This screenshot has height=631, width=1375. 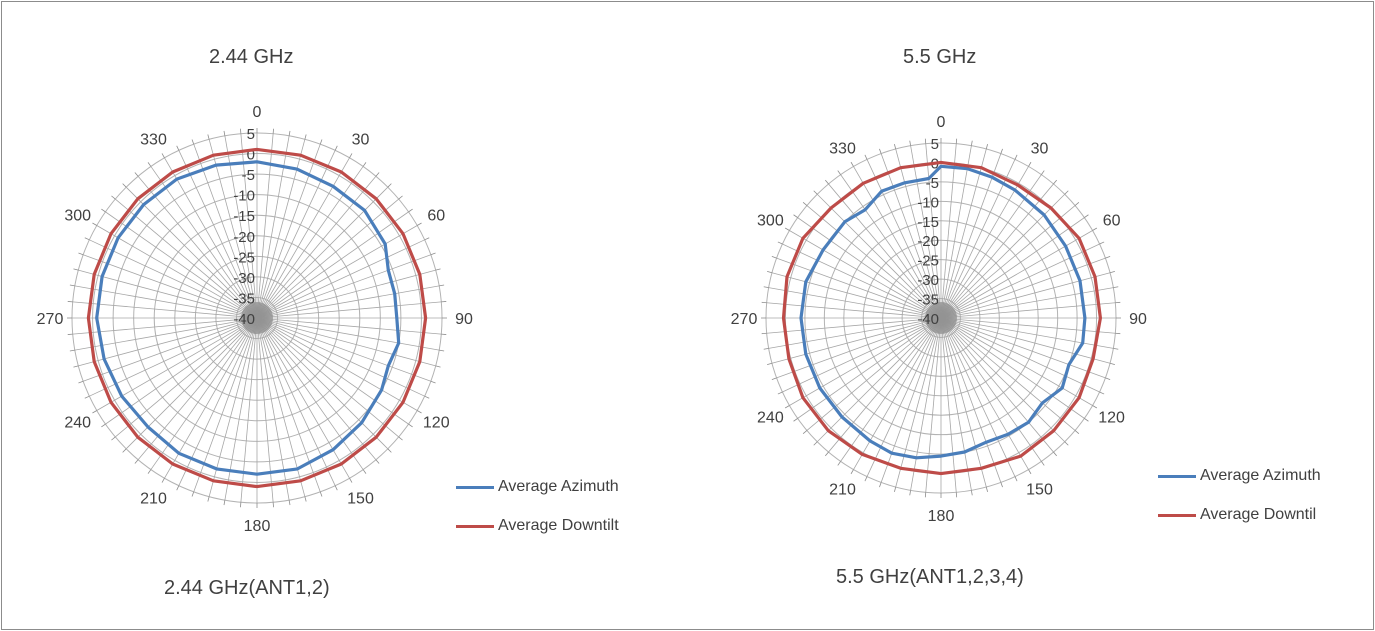 I want to click on radial-tick-label: -10, so click(x=928, y=202).